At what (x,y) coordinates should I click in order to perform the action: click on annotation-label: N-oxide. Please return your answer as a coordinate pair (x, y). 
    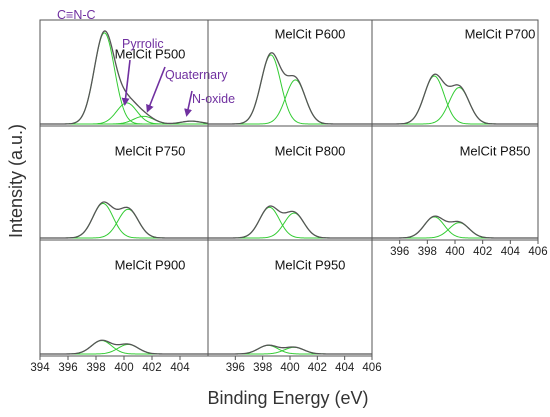
    Looking at the image, I should click on (213, 99).